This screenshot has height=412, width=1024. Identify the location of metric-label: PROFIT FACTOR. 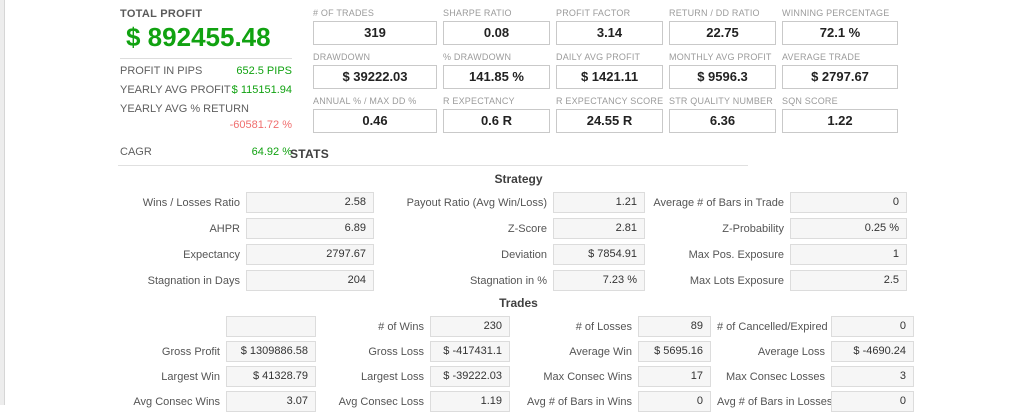
(593, 13).